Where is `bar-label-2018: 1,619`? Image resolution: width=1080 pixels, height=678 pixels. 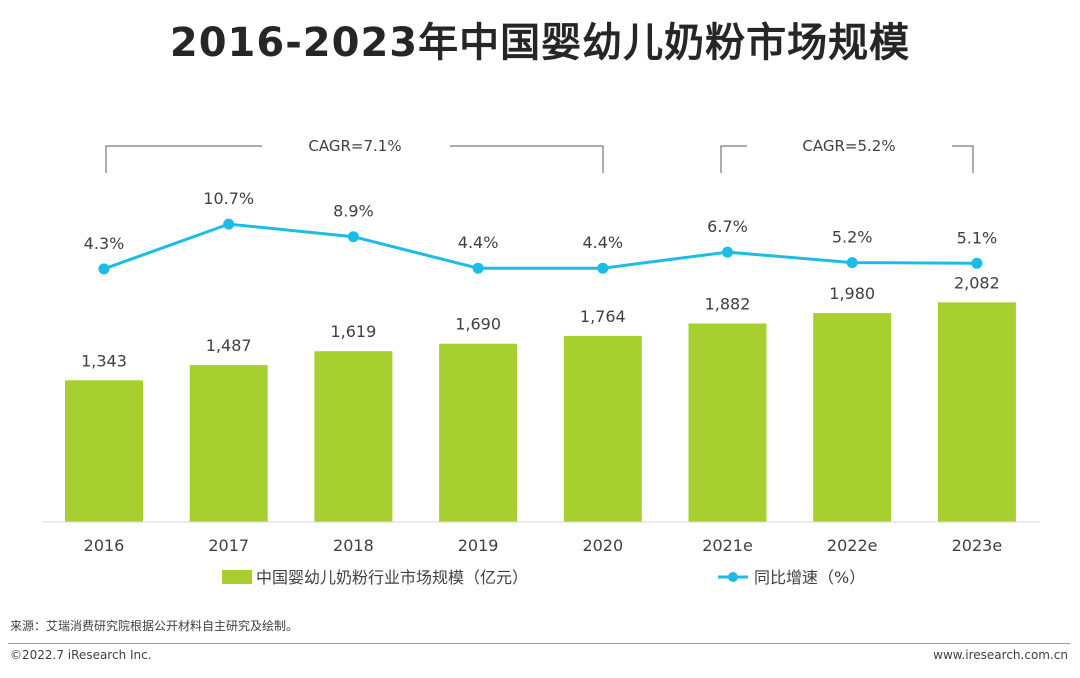
bar-label-2018: 1,619 is located at coordinates (353, 331).